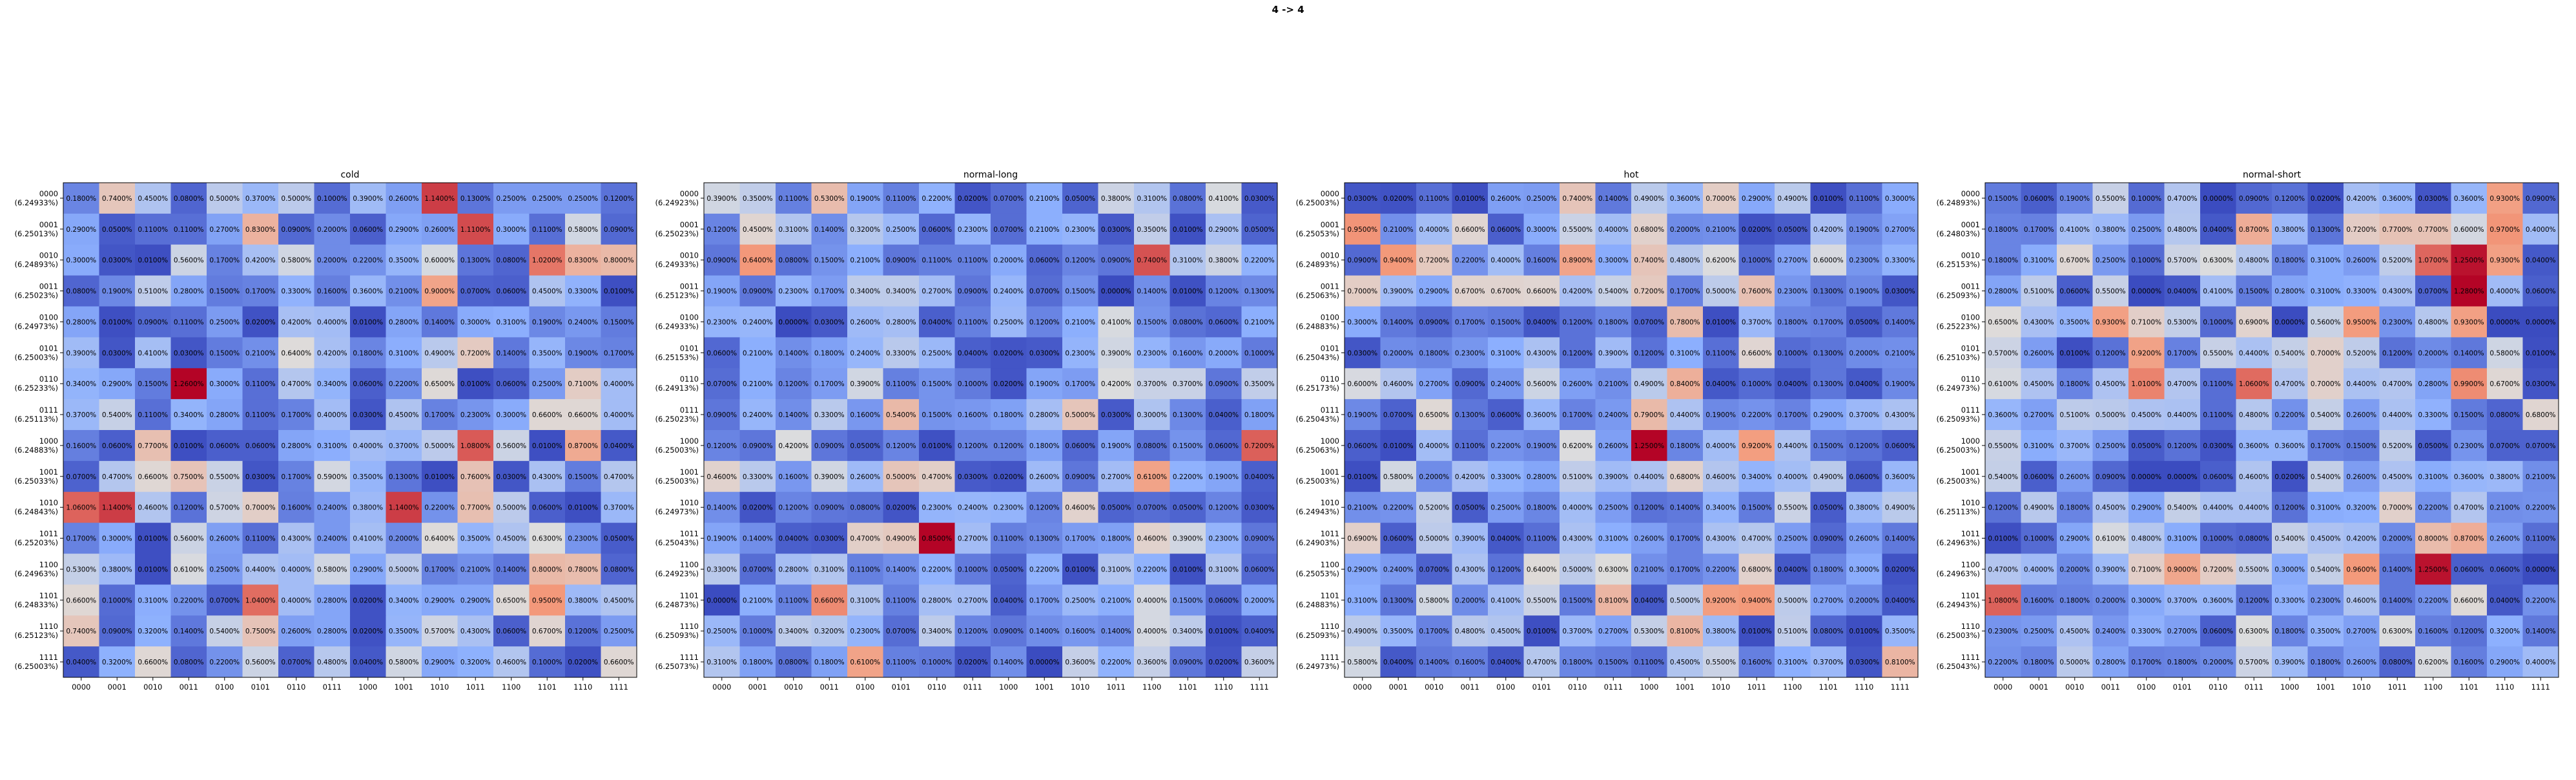  What do you see at coordinates (793, 384) in the screenshot?
I see `cell-value-label: 0.1200%` at bounding box center [793, 384].